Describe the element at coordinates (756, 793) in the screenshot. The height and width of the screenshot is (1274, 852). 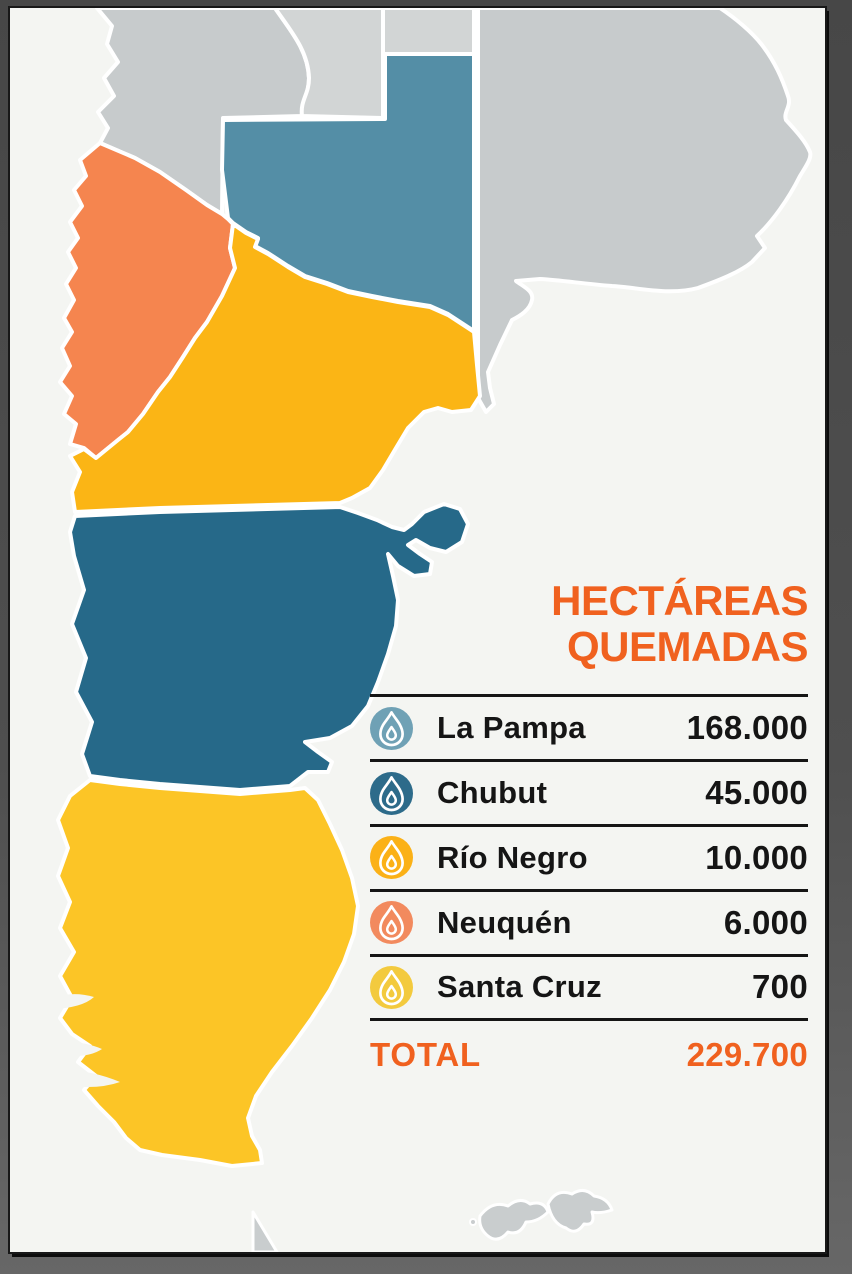
I see `province-value: 45.000` at that location.